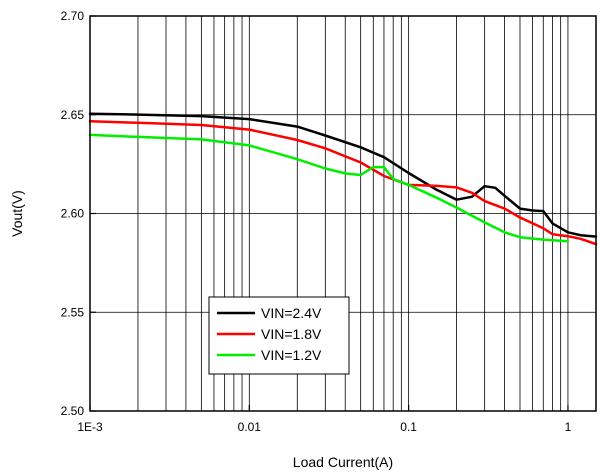  I want to click on y-tick-label: 2.50, so click(73, 411).